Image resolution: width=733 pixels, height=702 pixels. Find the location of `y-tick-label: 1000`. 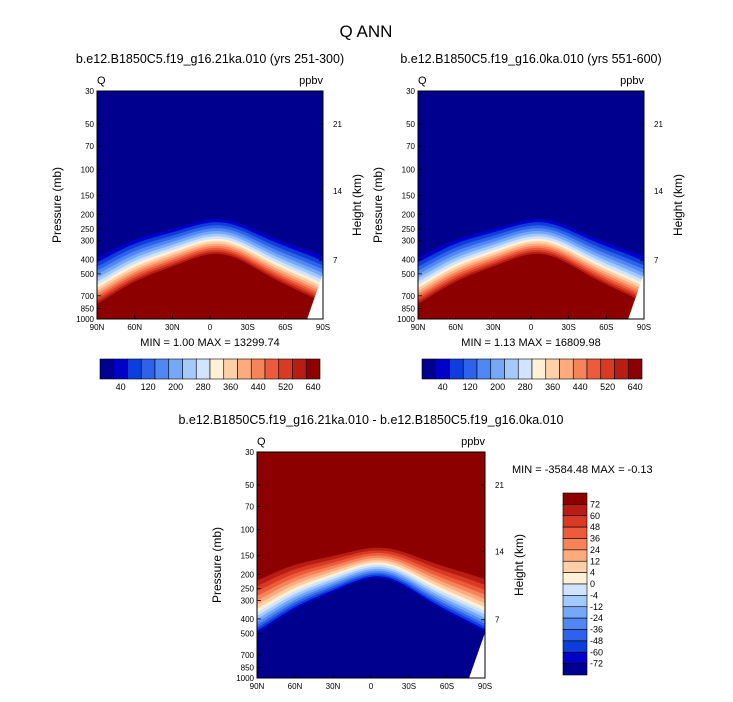

y-tick-label: 1000 is located at coordinates (245, 678).